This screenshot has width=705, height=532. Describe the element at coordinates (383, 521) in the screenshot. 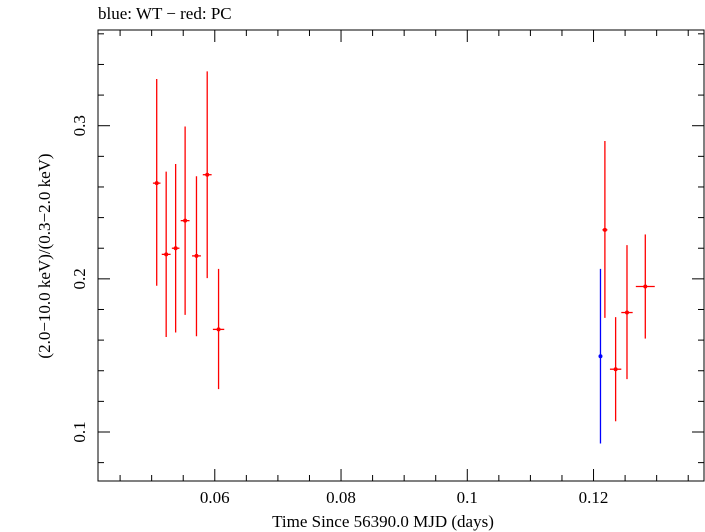

I see `x-axis-label: Time Since 56390.0 MJD (days)` at that location.